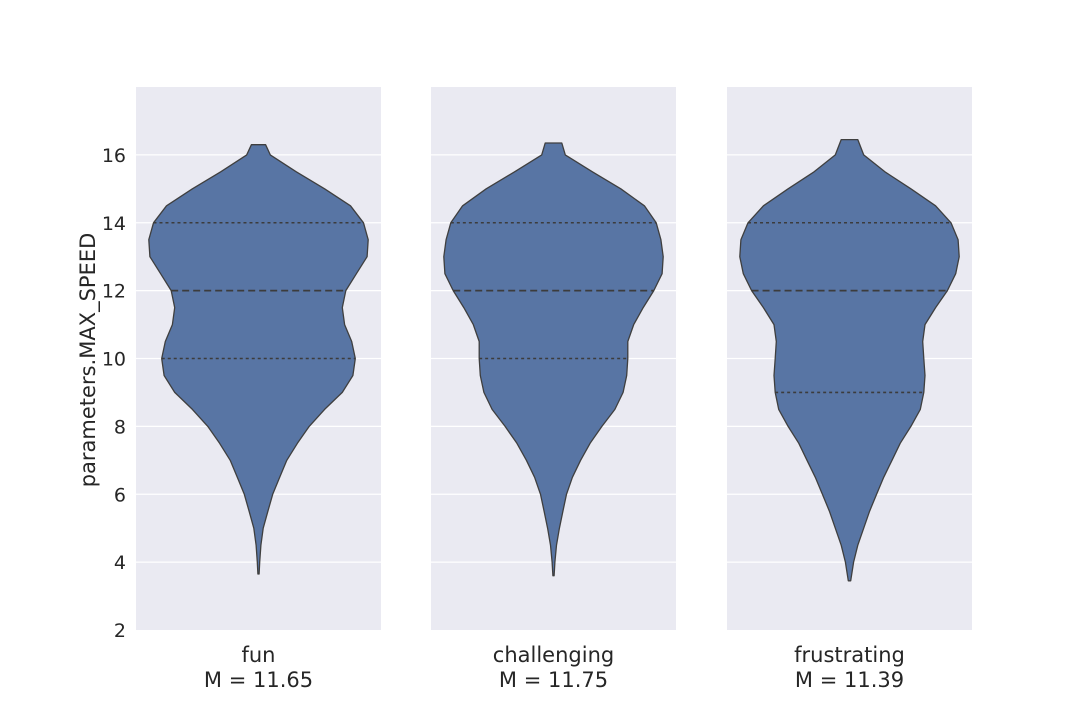 The height and width of the screenshot is (720, 1080). I want to click on y-tick-label: 2, so click(120, 631).